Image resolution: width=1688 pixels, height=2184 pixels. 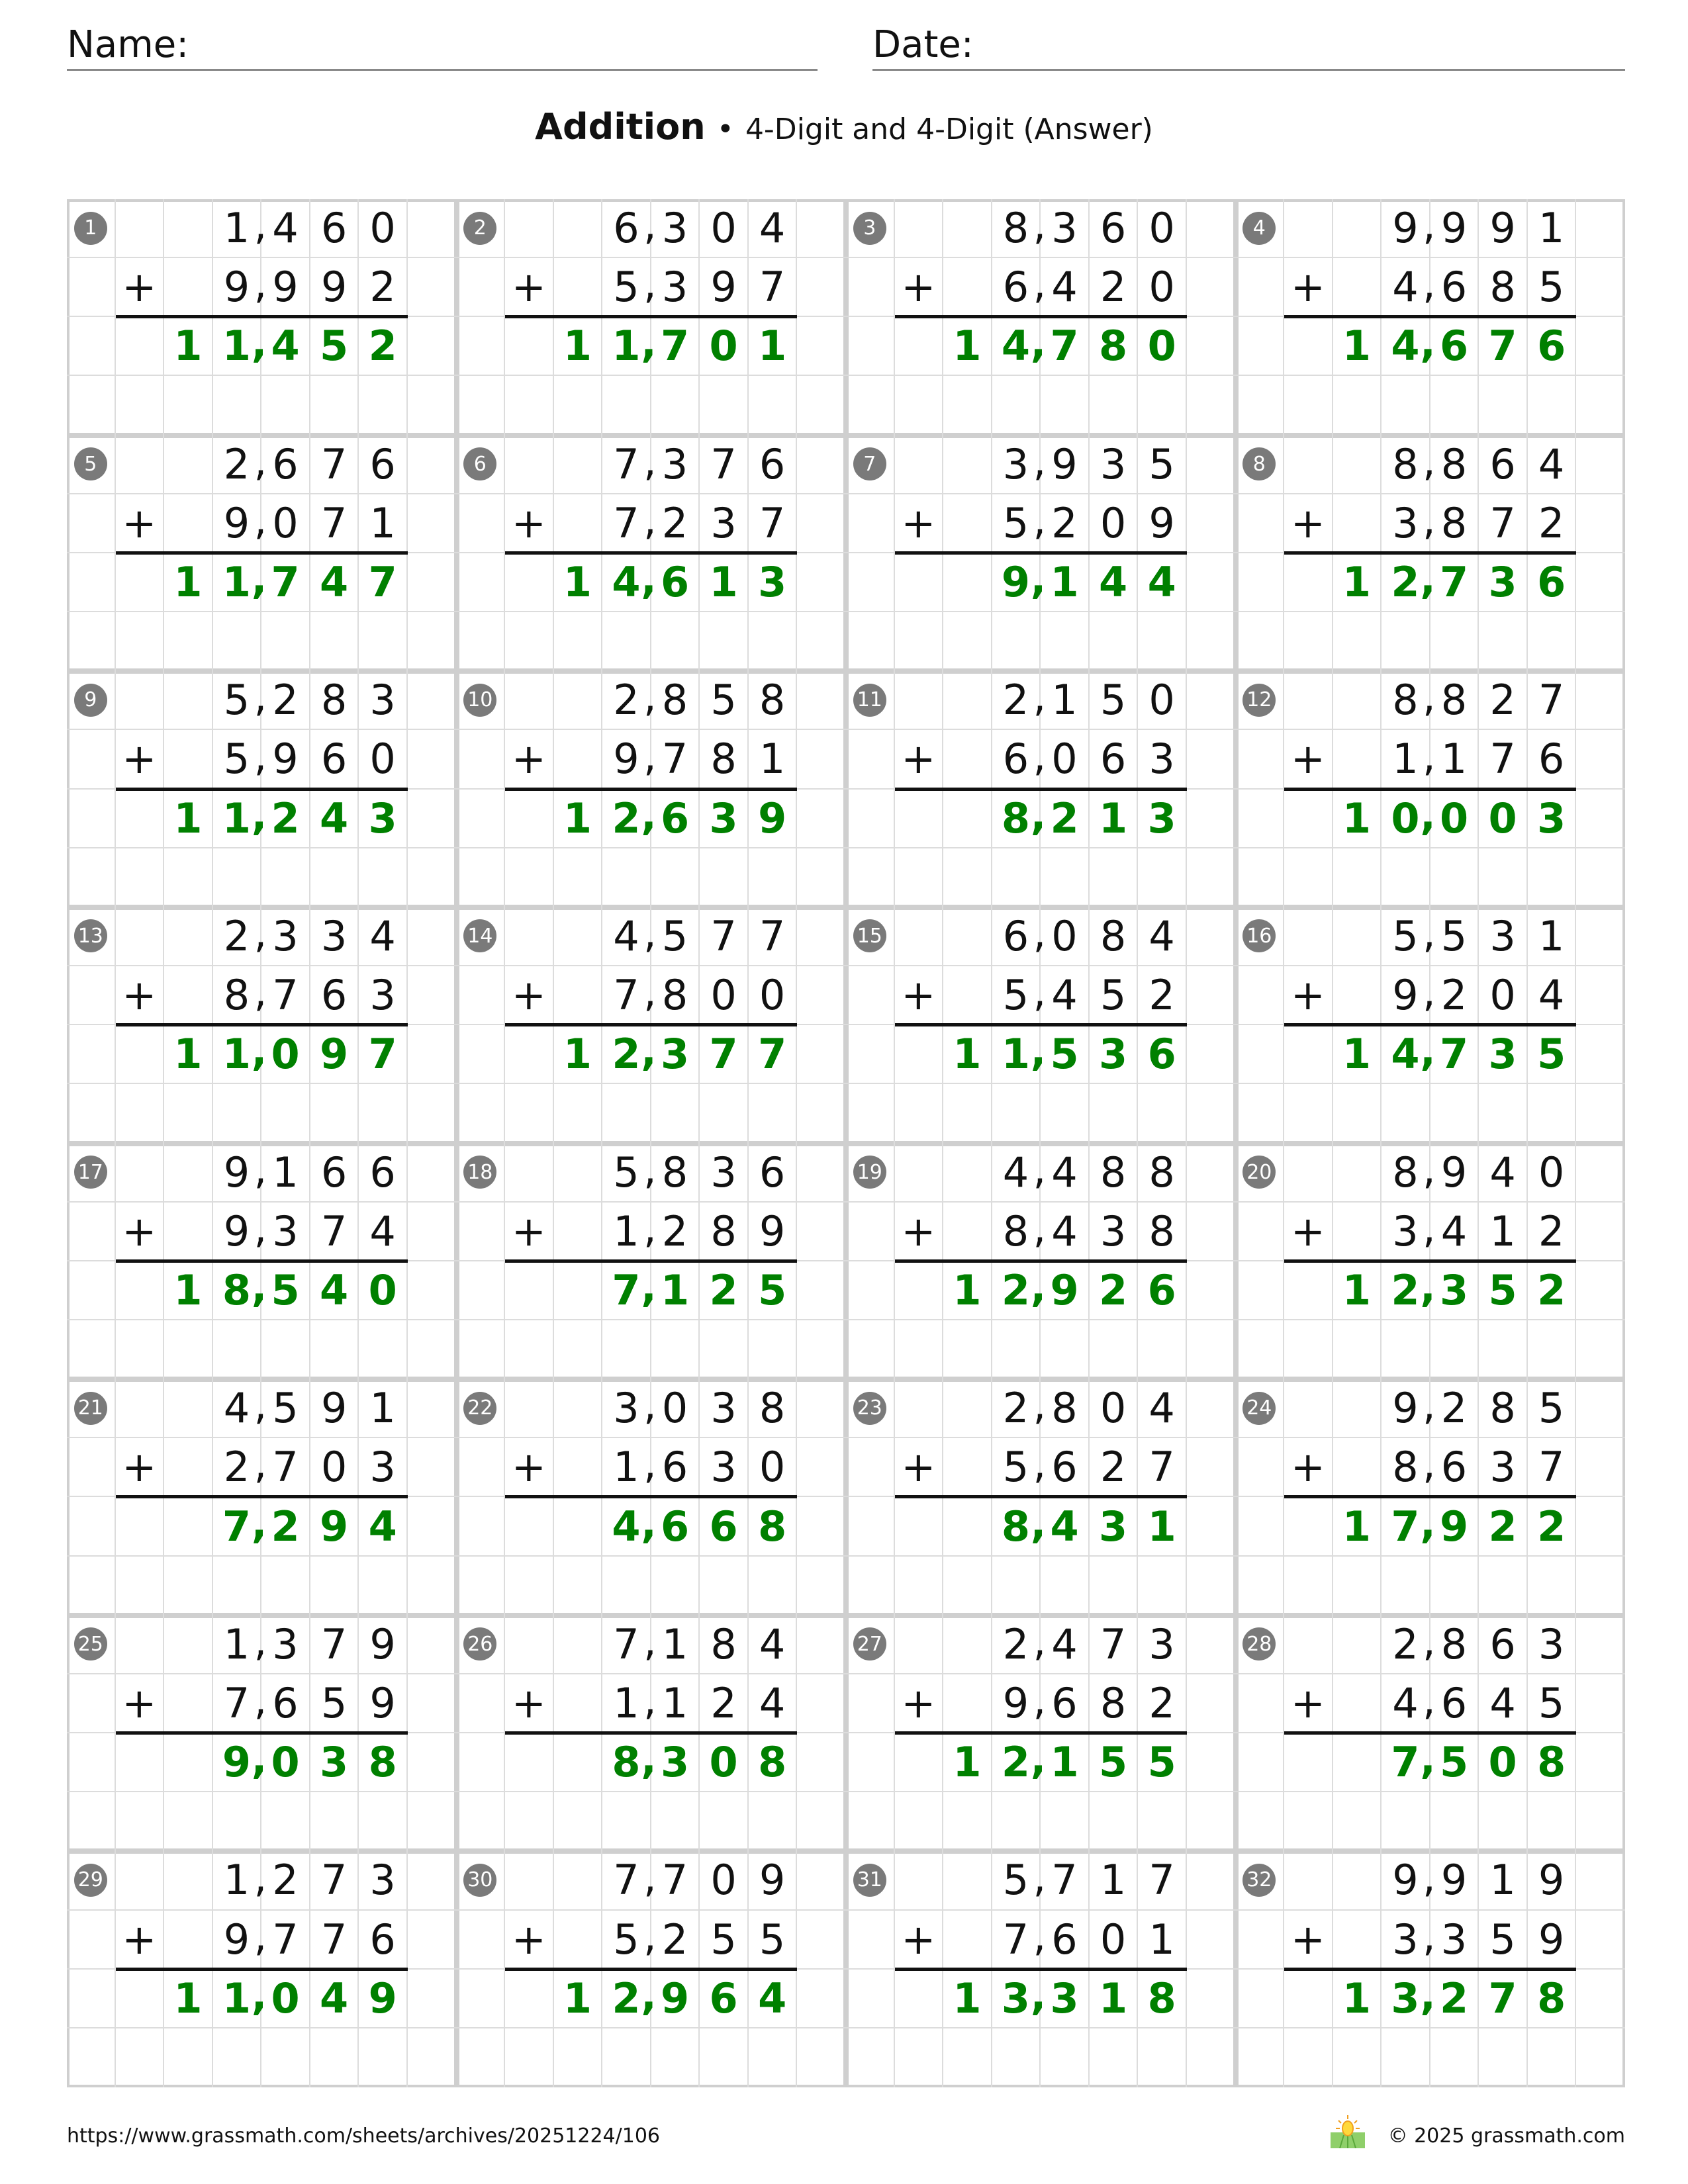 What do you see at coordinates (1552, 1527) in the screenshot?
I see `answer-digit: 2` at bounding box center [1552, 1527].